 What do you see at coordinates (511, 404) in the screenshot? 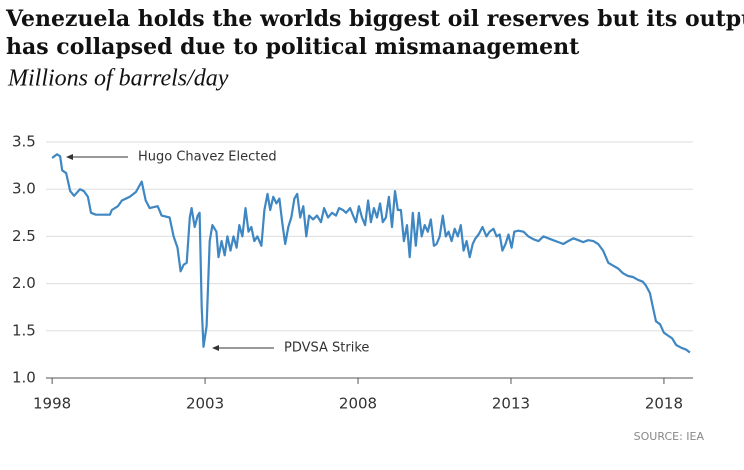
I see `x-tick-label: 2013` at bounding box center [511, 404].